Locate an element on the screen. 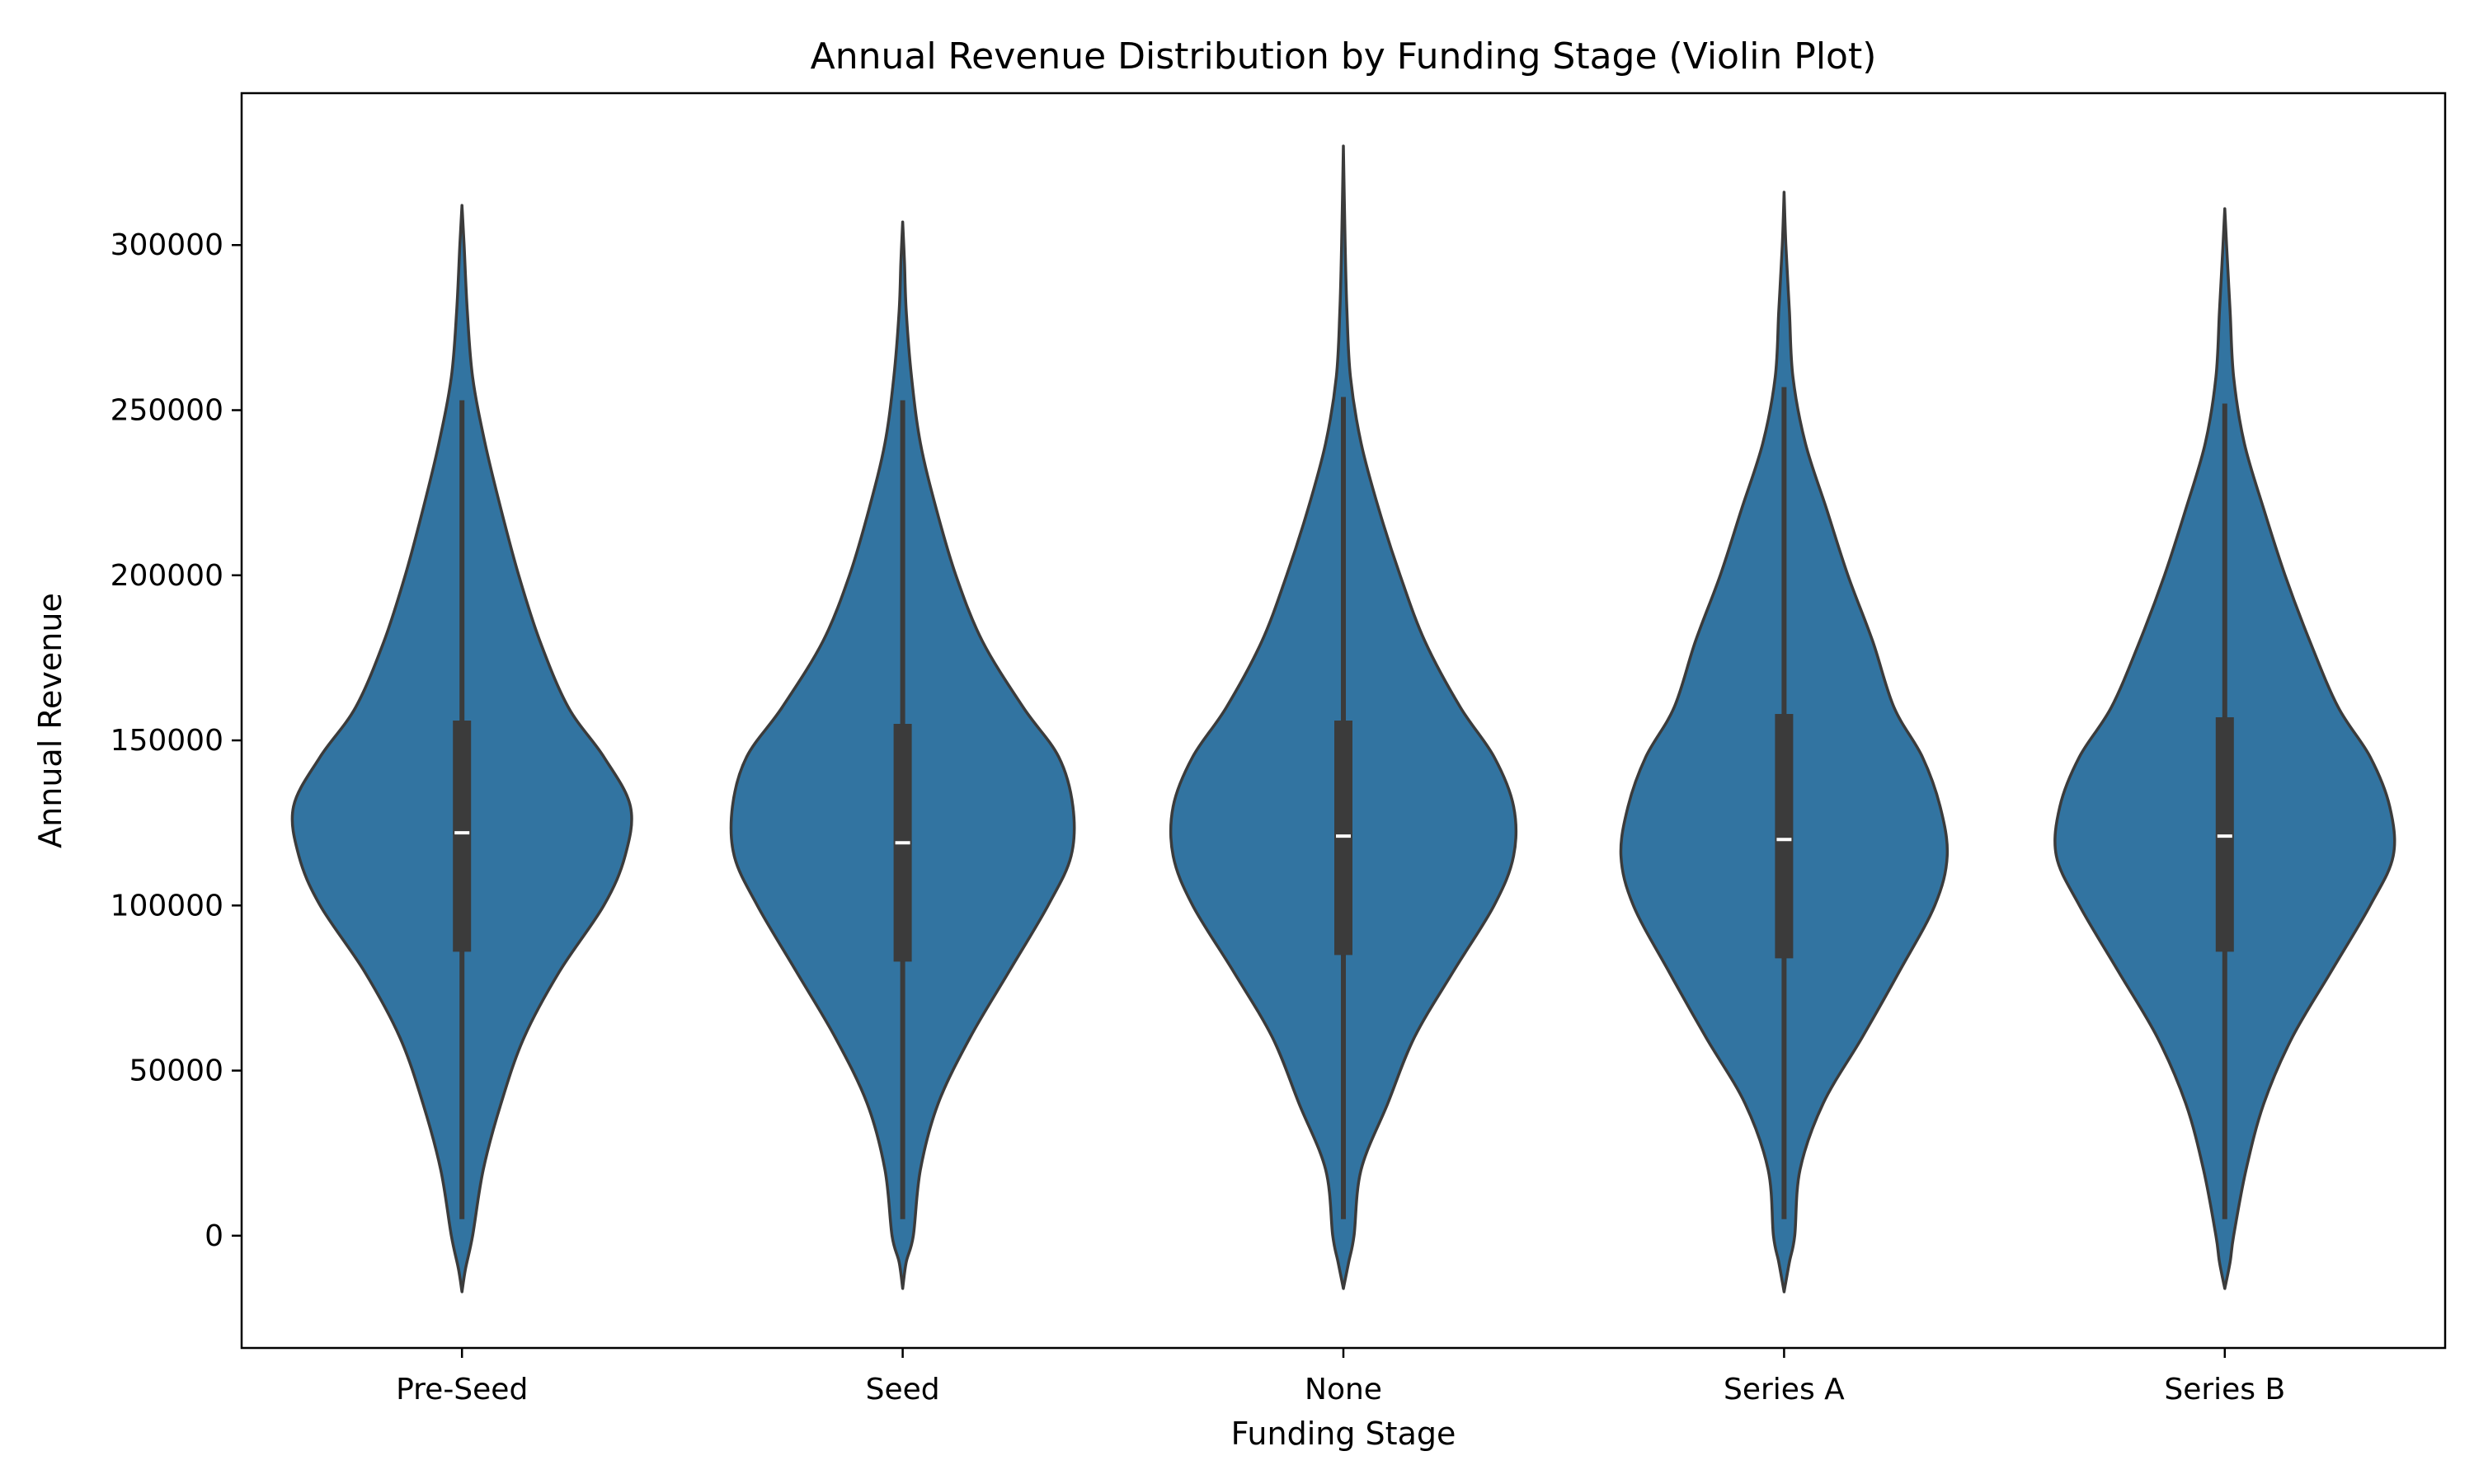 The image size is (2474, 1484). y-tick-label: 150000 is located at coordinates (167, 741).